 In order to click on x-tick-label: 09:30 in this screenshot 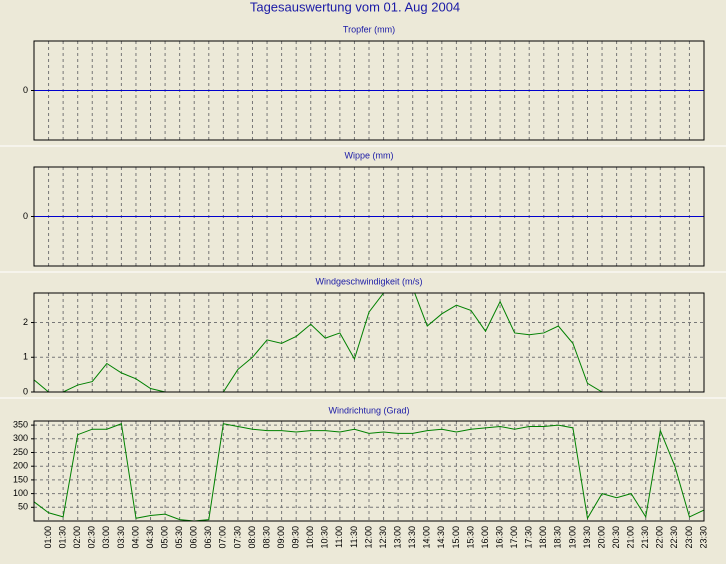, I will do `click(296, 537)`.